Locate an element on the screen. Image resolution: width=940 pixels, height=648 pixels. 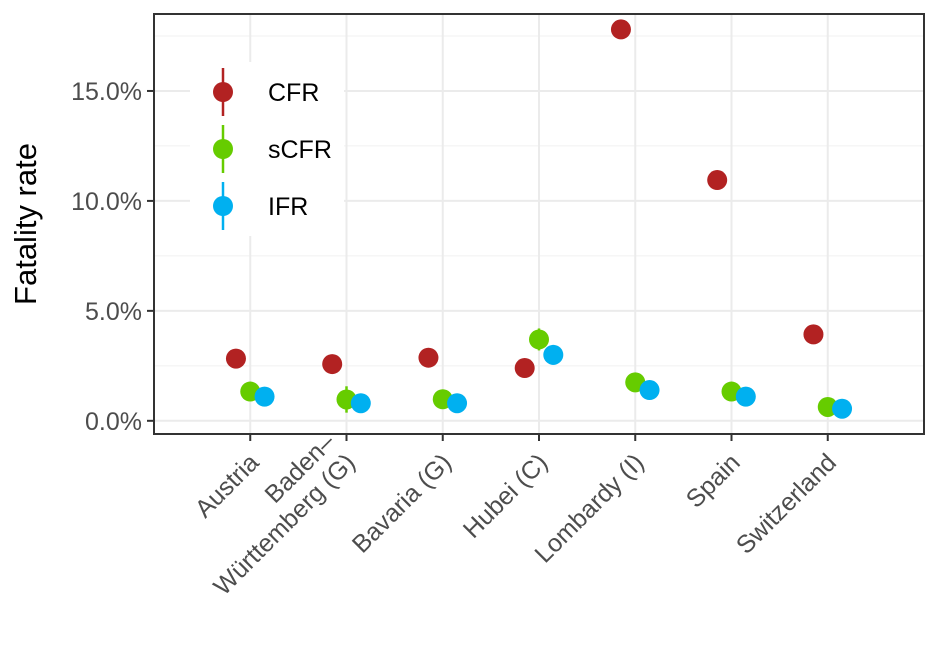
legend-label: sCFR is located at coordinates (300, 150).